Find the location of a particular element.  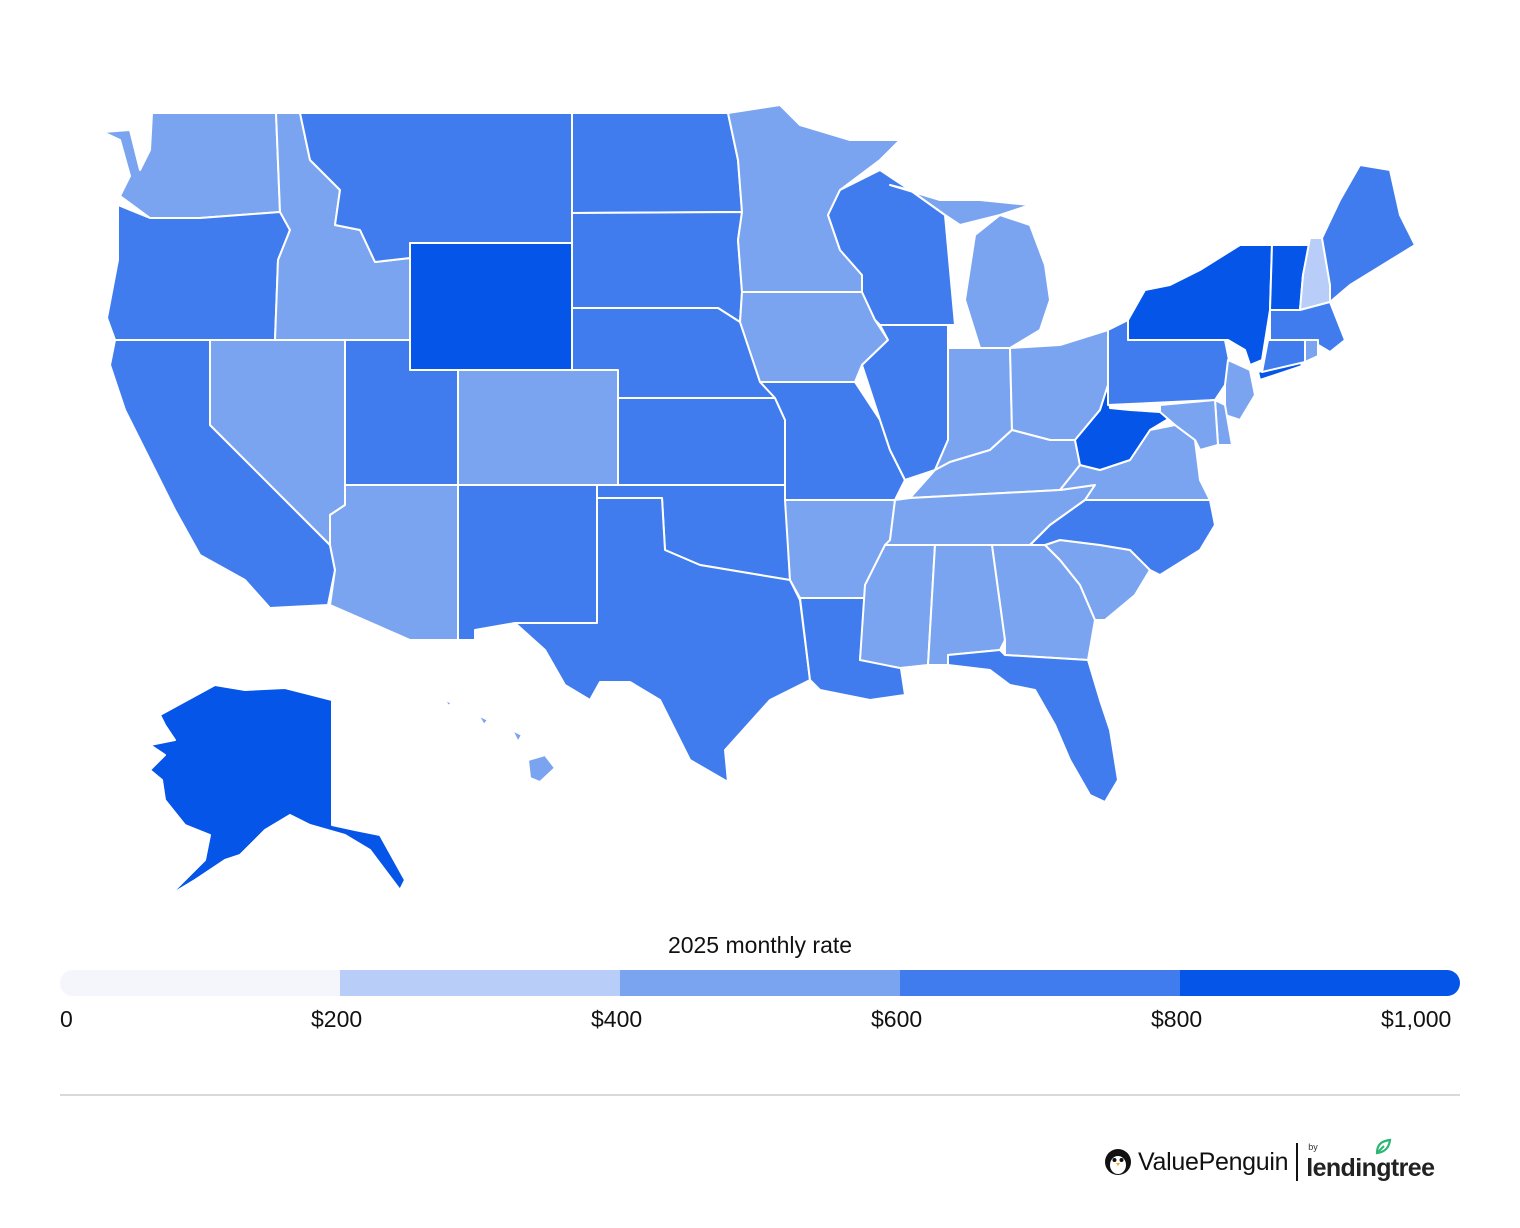

legend-tick: 0 is located at coordinates (66, 1019).